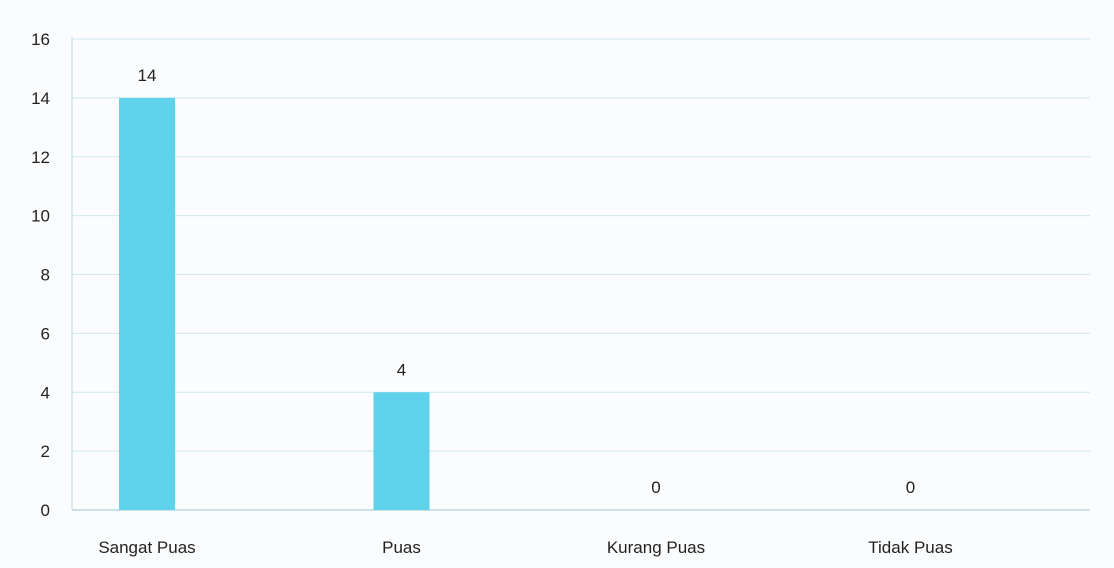  I want to click on y-tick-label: 6, so click(45, 333).